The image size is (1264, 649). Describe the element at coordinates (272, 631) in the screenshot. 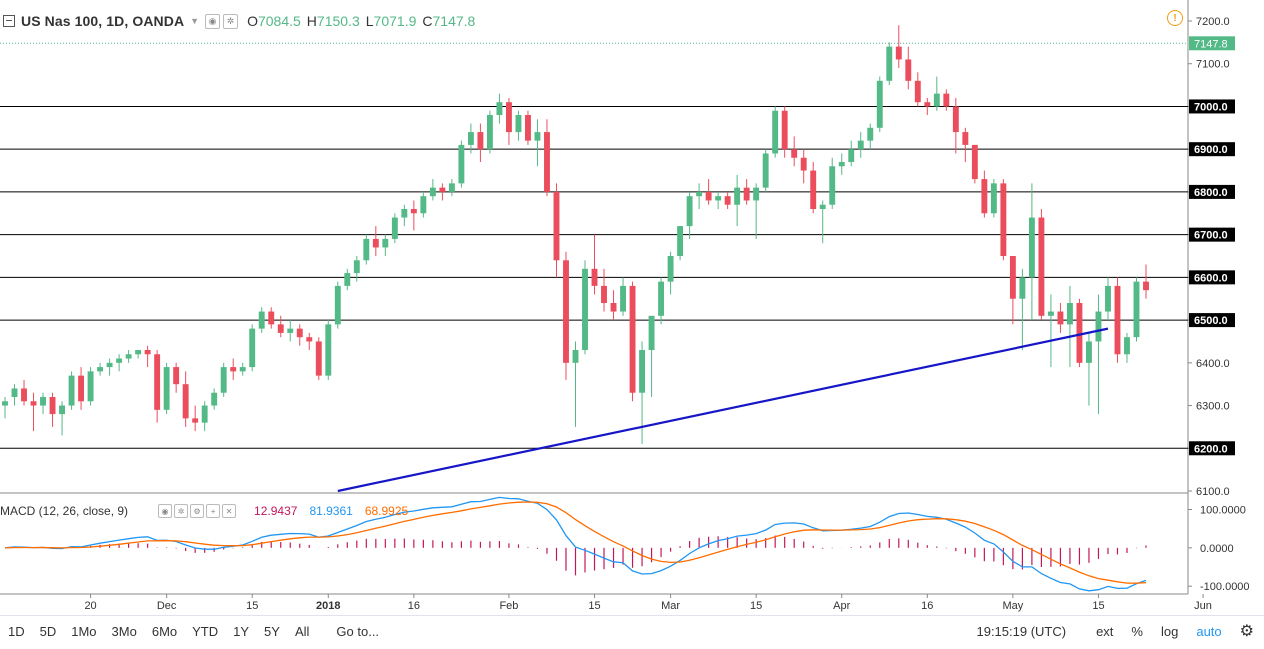

I see `range-5y: 5Y` at that location.